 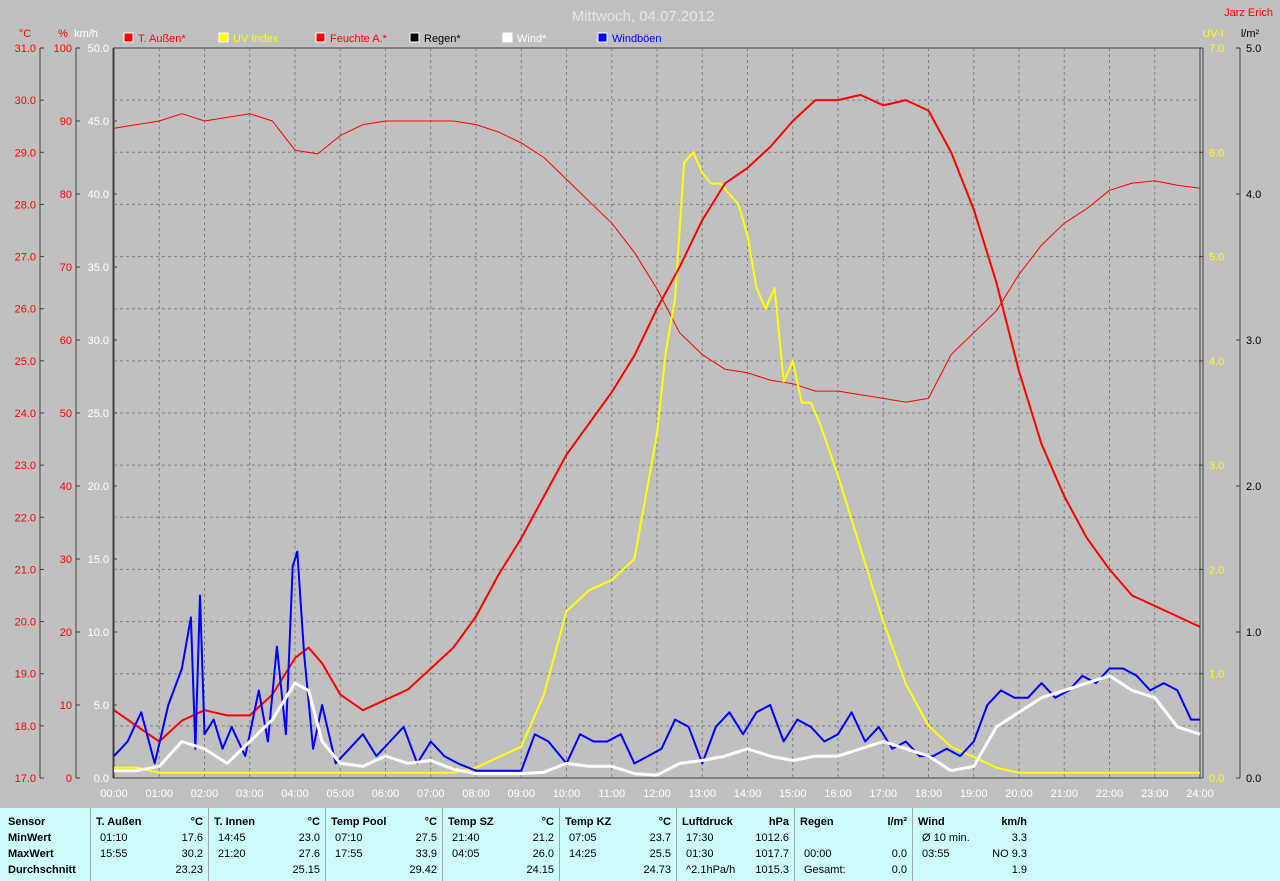 I want to click on stats-section: Temp KZ °C 07:05 23.7 14:25 25.5 24.73, so click(x=618, y=844).